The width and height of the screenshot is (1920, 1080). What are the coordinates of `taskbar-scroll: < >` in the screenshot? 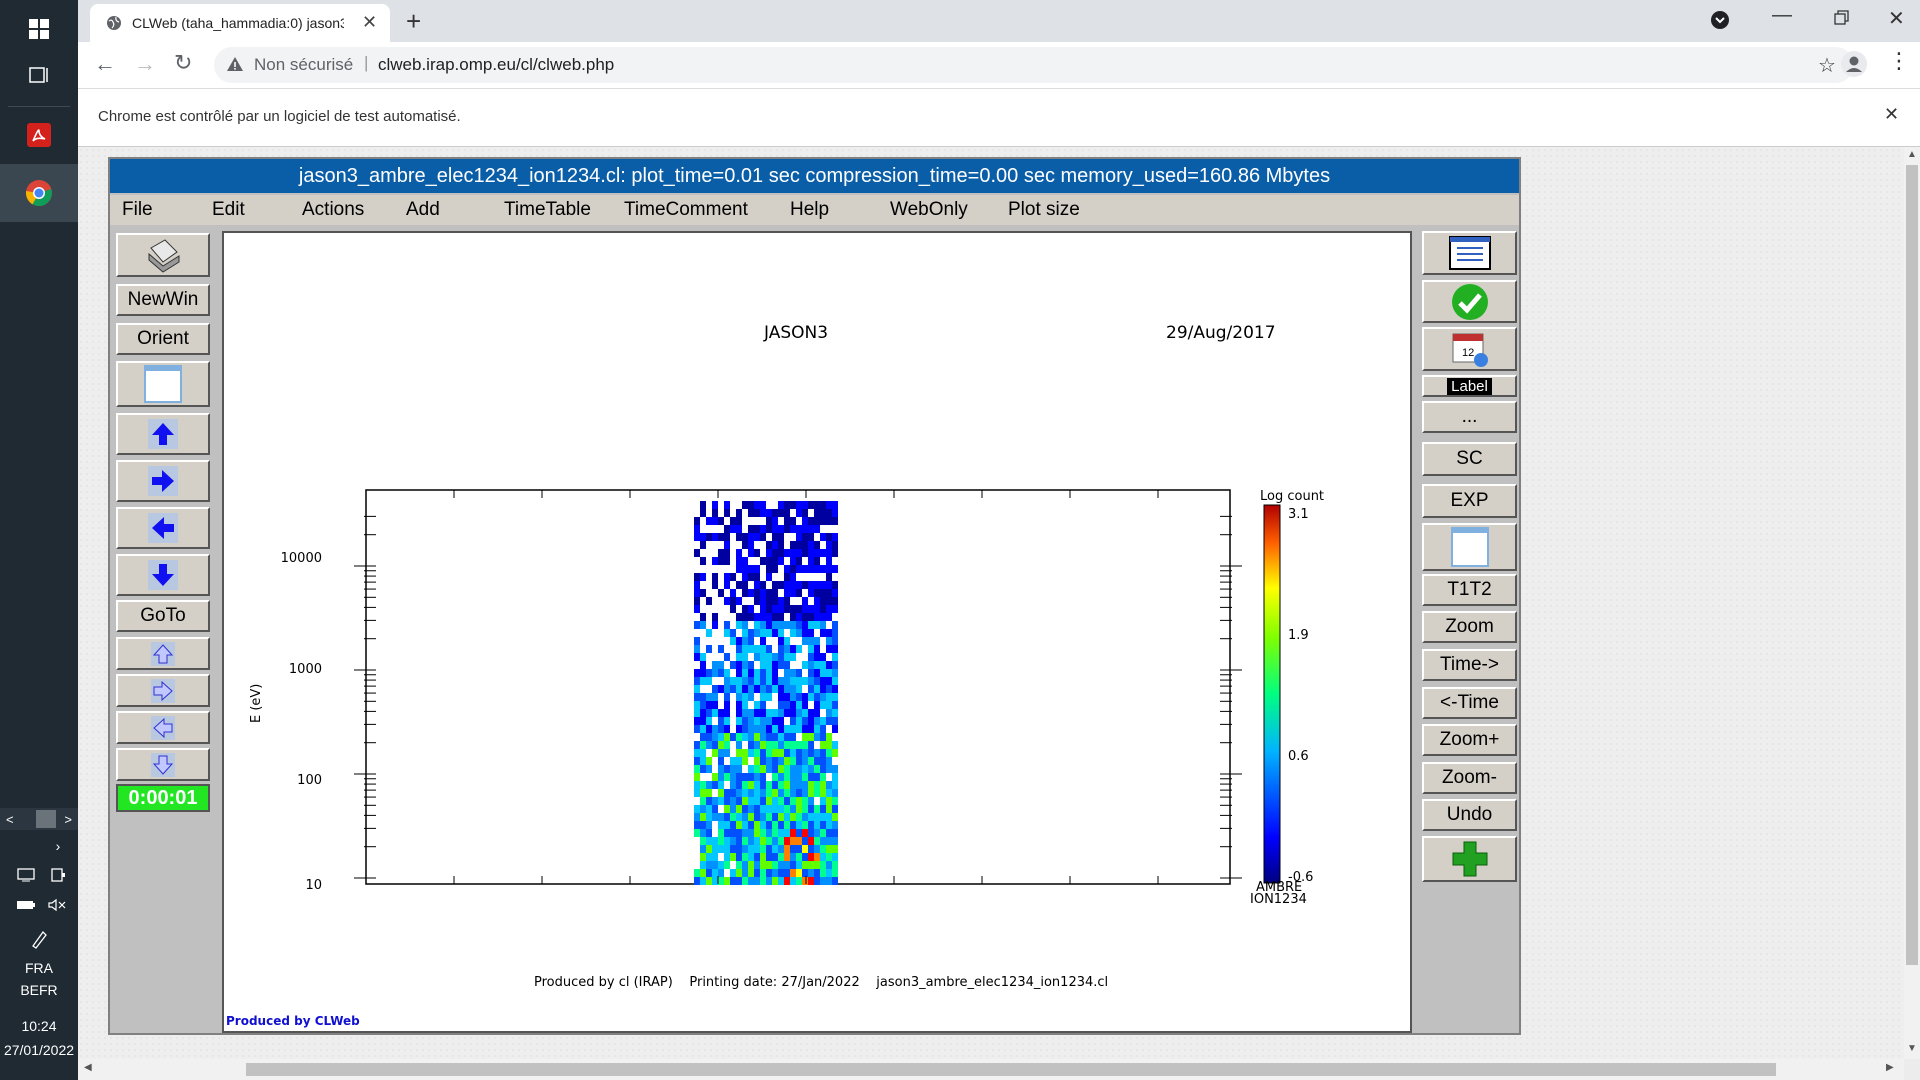 It's located at (39, 819).